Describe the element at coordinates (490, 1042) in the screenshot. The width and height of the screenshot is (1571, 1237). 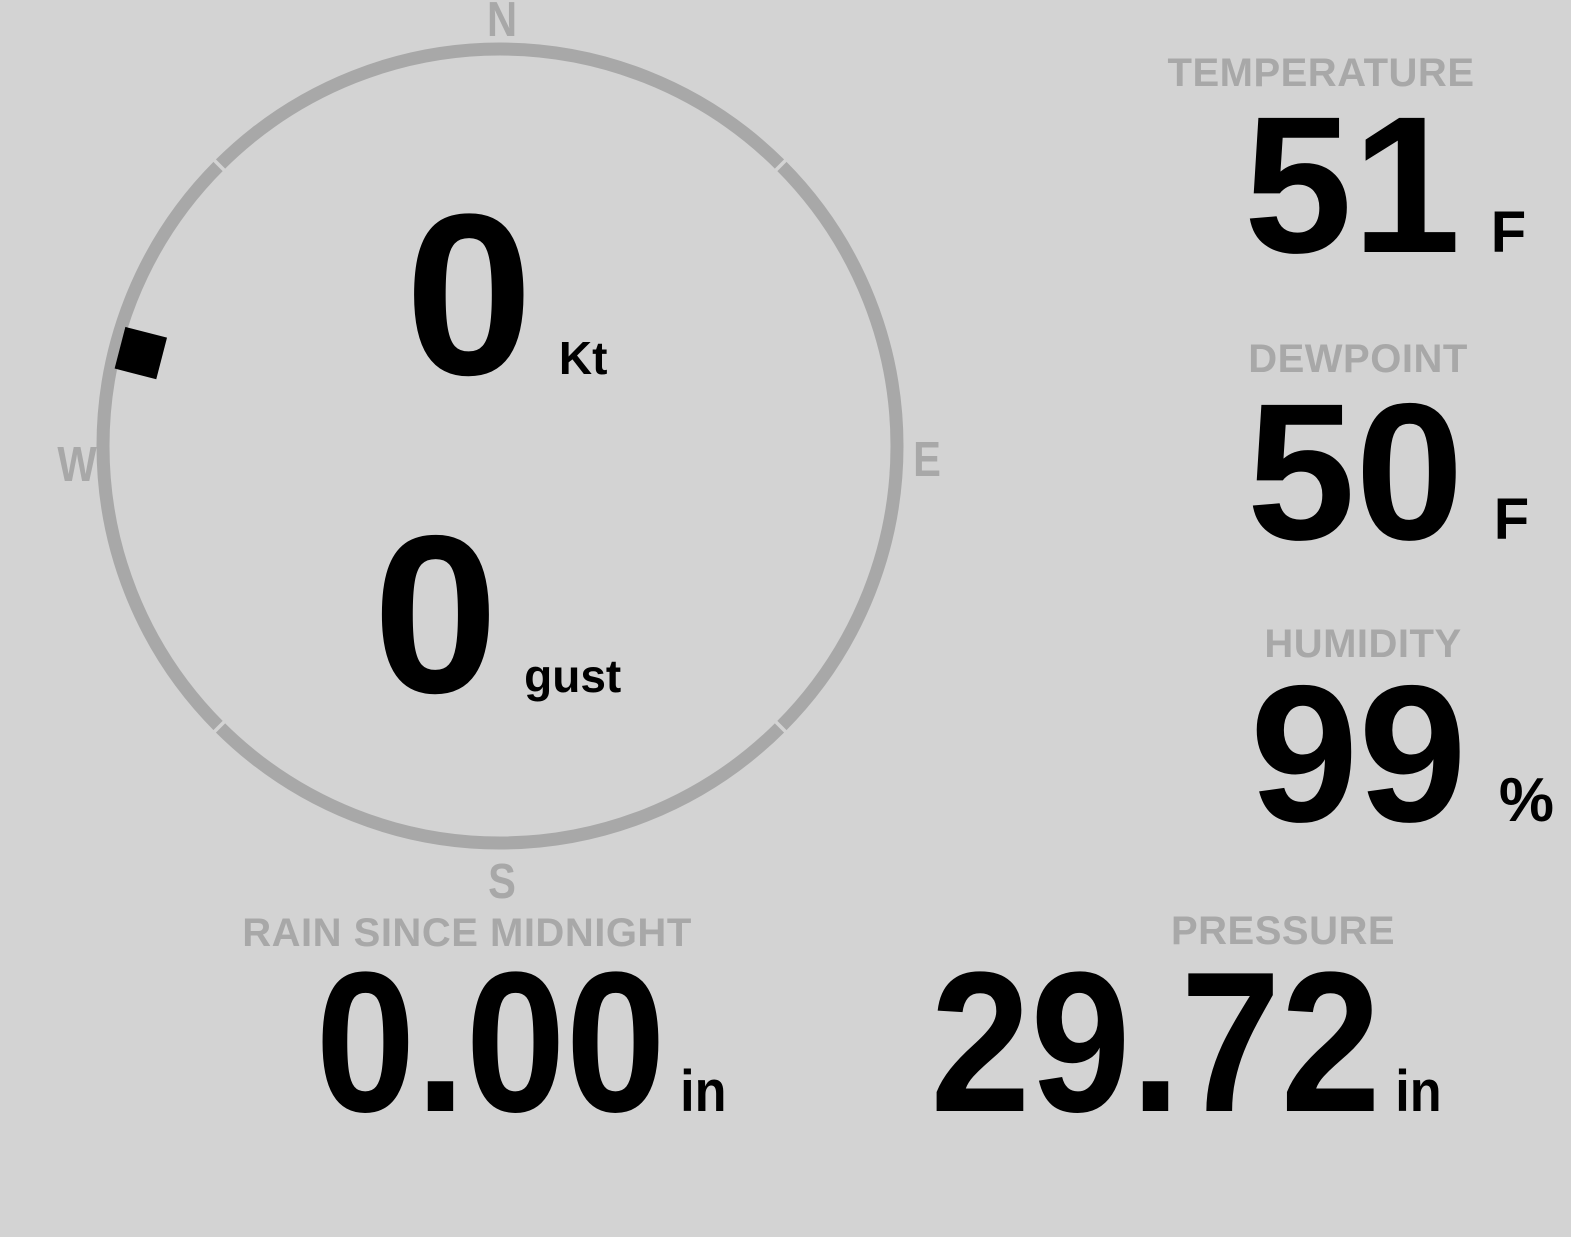
I see `rain-value: 0.00` at that location.